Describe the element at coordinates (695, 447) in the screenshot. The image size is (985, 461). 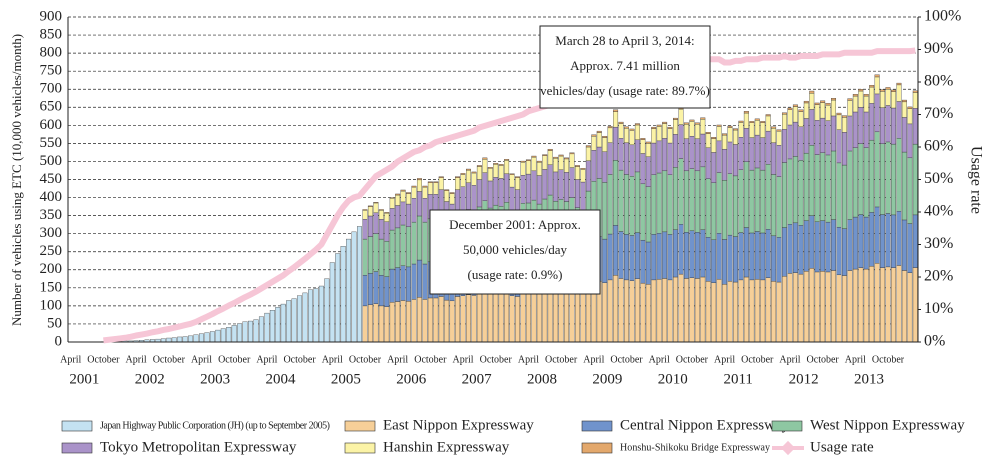
I see `legend-label: Honshu-Shikoku Bridge Expressway` at that location.